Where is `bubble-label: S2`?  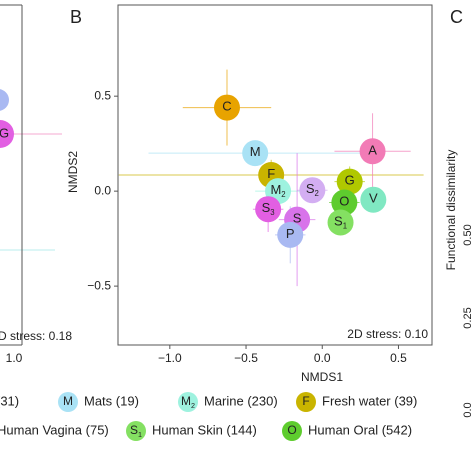 bubble-label: S2 is located at coordinates (312, 190).